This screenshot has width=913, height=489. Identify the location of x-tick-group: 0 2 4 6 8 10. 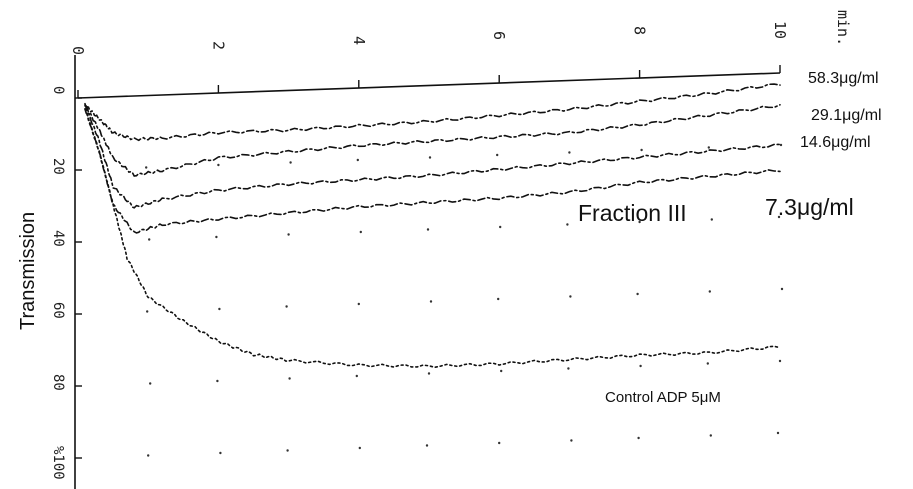
(429, 59).